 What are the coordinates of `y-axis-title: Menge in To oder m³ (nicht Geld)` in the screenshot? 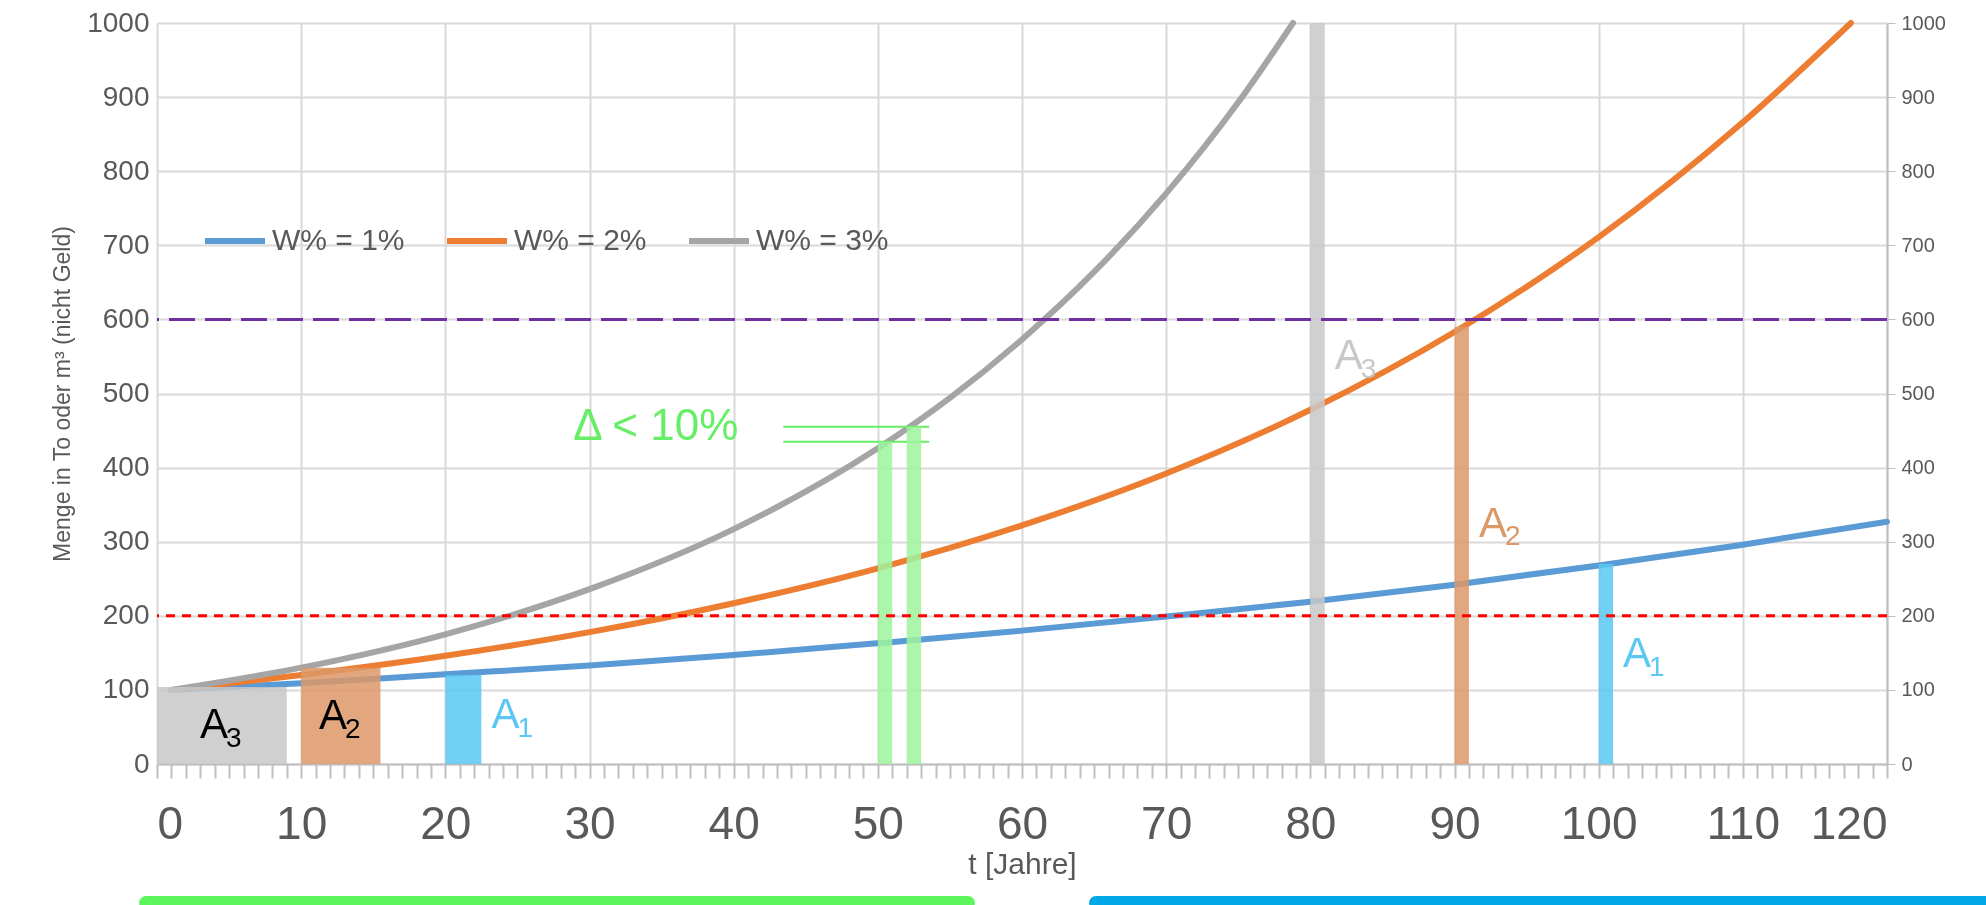 It's located at (62, 394).